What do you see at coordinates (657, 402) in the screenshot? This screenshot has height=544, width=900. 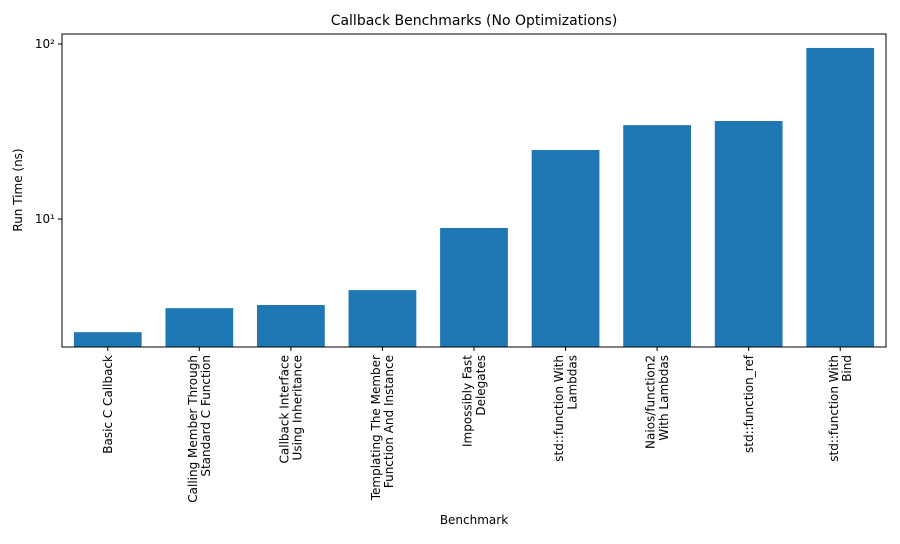 I see `x-tick-label: Naios/function2With Lambdas` at bounding box center [657, 402].